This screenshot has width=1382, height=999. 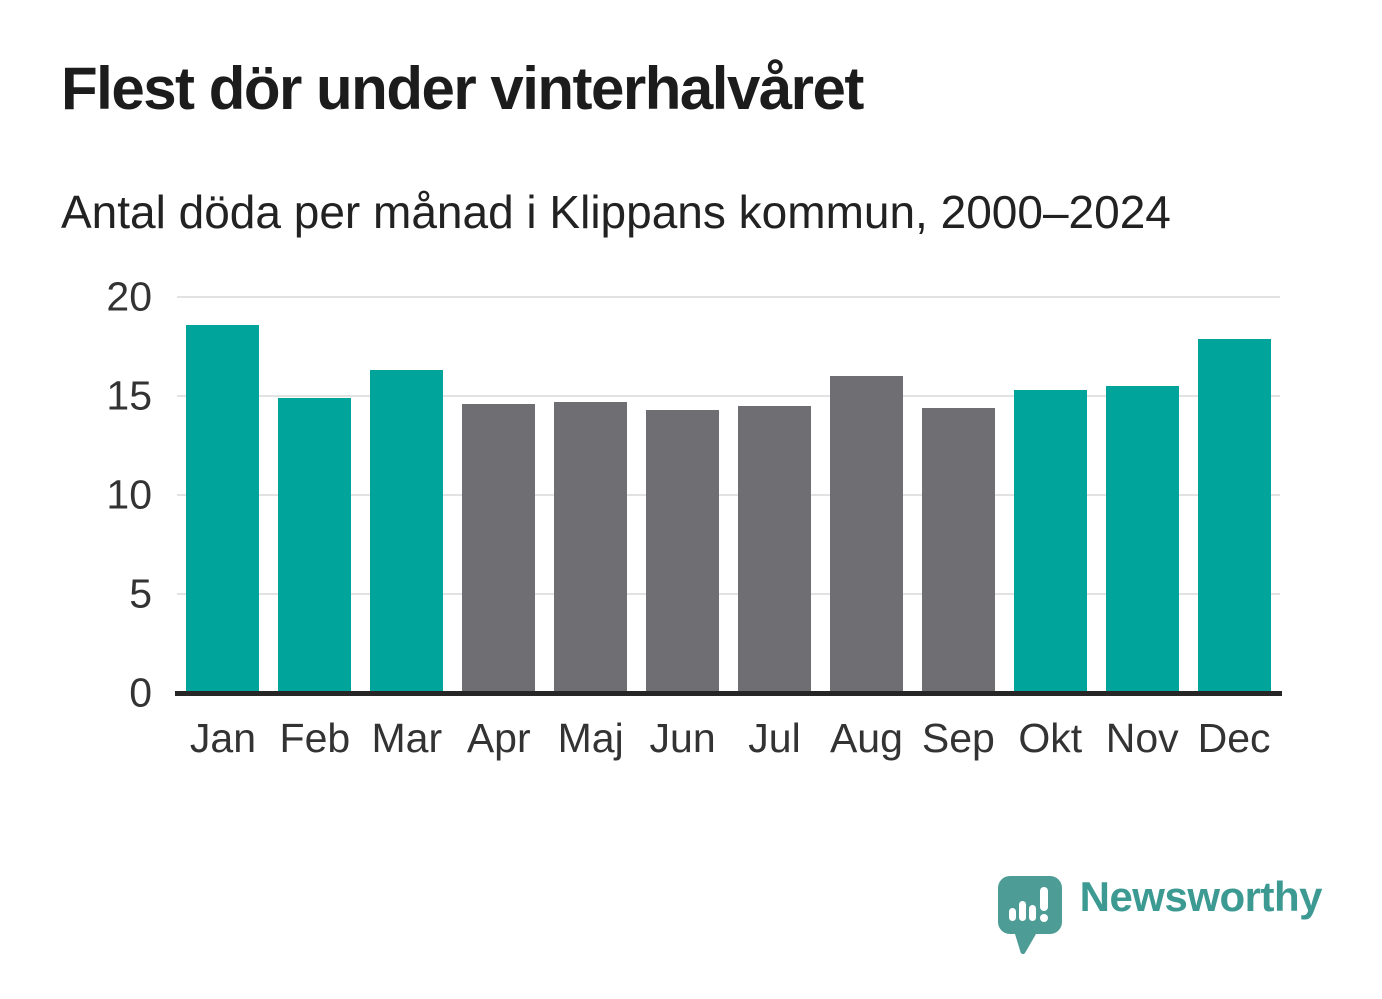 What do you see at coordinates (1234, 738) in the screenshot?
I see `x-tick-label-dec: Dec` at bounding box center [1234, 738].